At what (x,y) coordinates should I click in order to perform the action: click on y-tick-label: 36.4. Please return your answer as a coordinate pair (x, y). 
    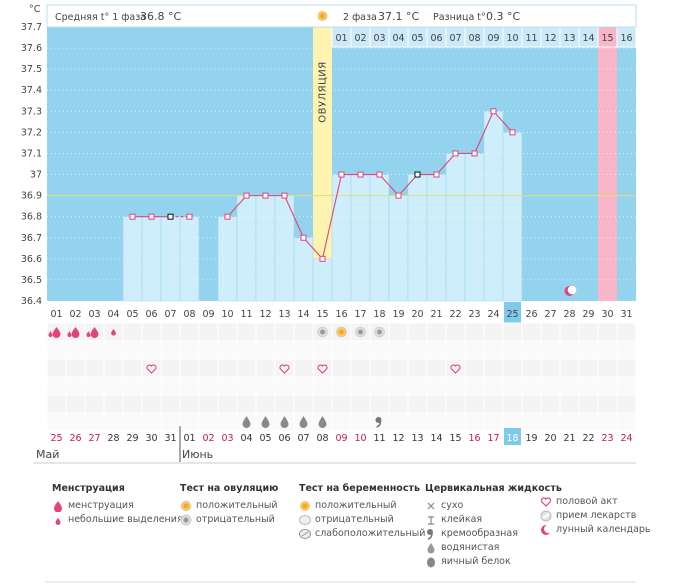
    Looking at the image, I should click on (31, 301).